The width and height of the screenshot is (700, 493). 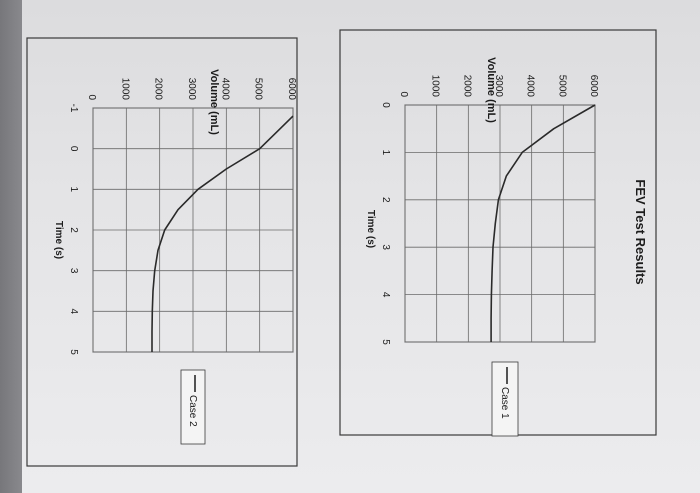 I want to click on chart2-x-tick-label: -1, so click(x=73, y=108).